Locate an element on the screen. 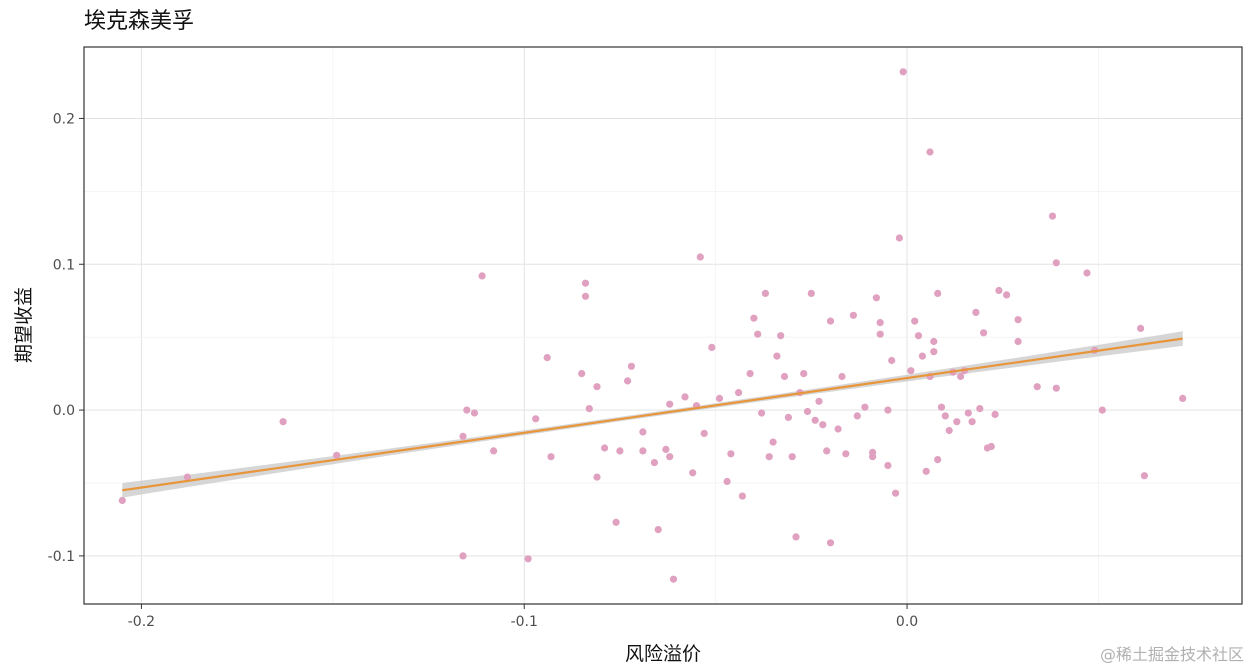 Image resolution: width=1252 pixels, height=670 pixels. x-axis-title: 风险溢价 is located at coordinates (663, 654).